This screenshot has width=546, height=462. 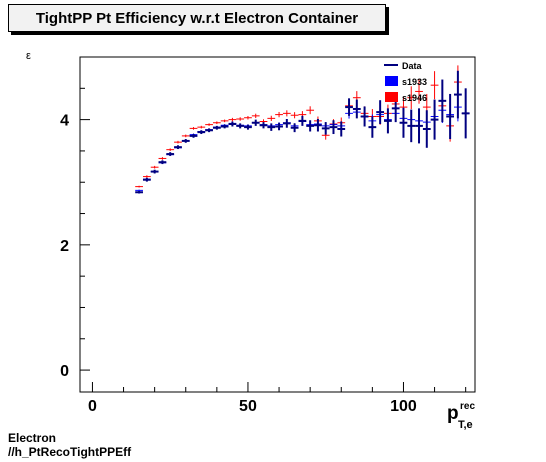 What do you see at coordinates (70, 452) in the screenshot?
I see `footer-line-2: //h_PtRecoTightPPEff` at bounding box center [70, 452].